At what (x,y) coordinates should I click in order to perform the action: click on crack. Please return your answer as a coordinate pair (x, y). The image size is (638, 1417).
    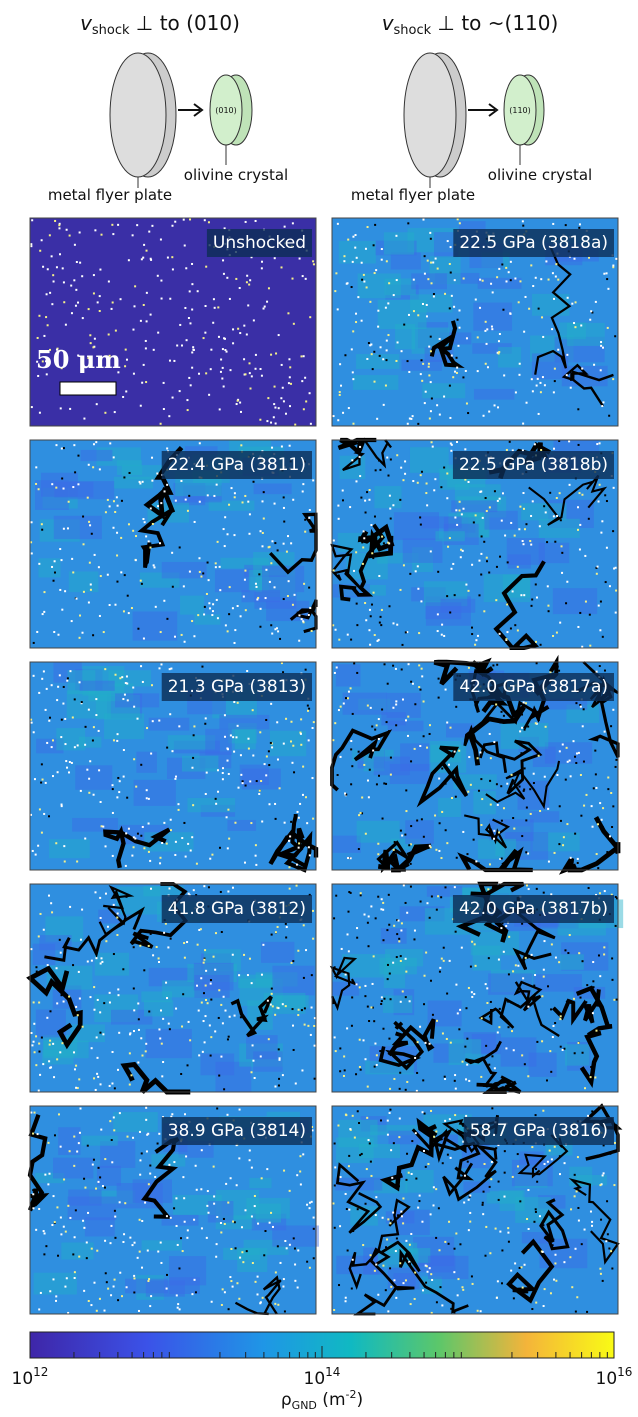
    Looking at the image, I should click on (487, 831).